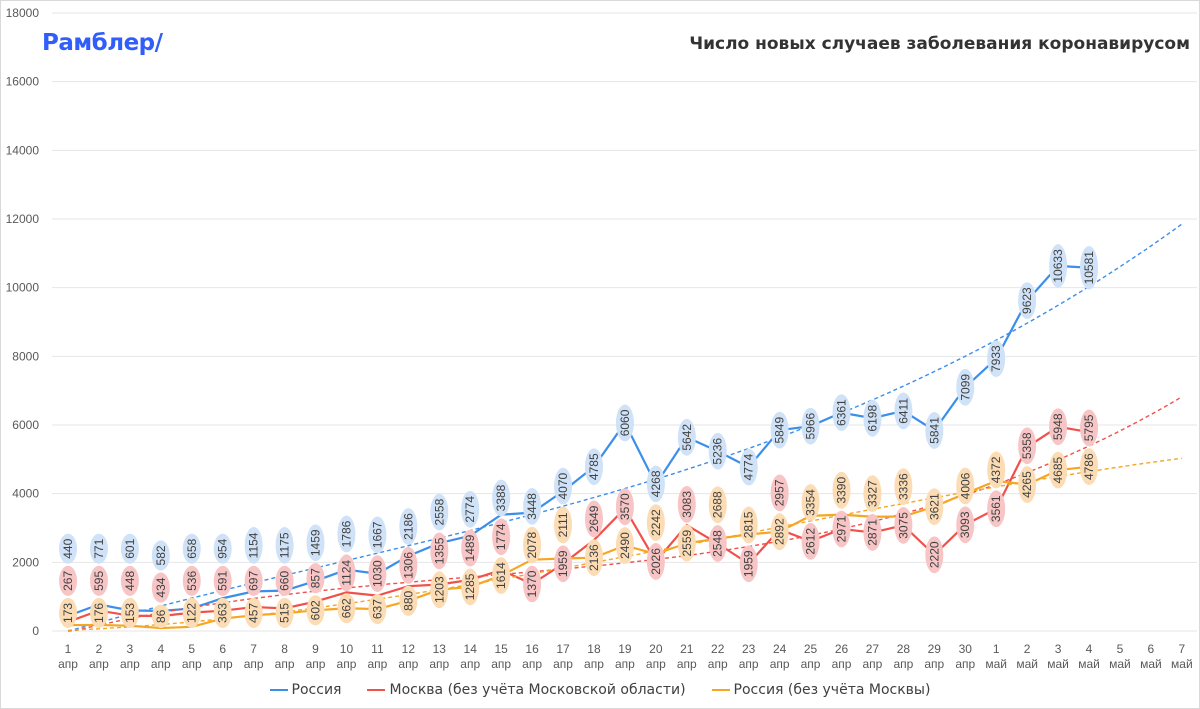  I want to click on data-label-russia_excl: 662, so click(346, 608).